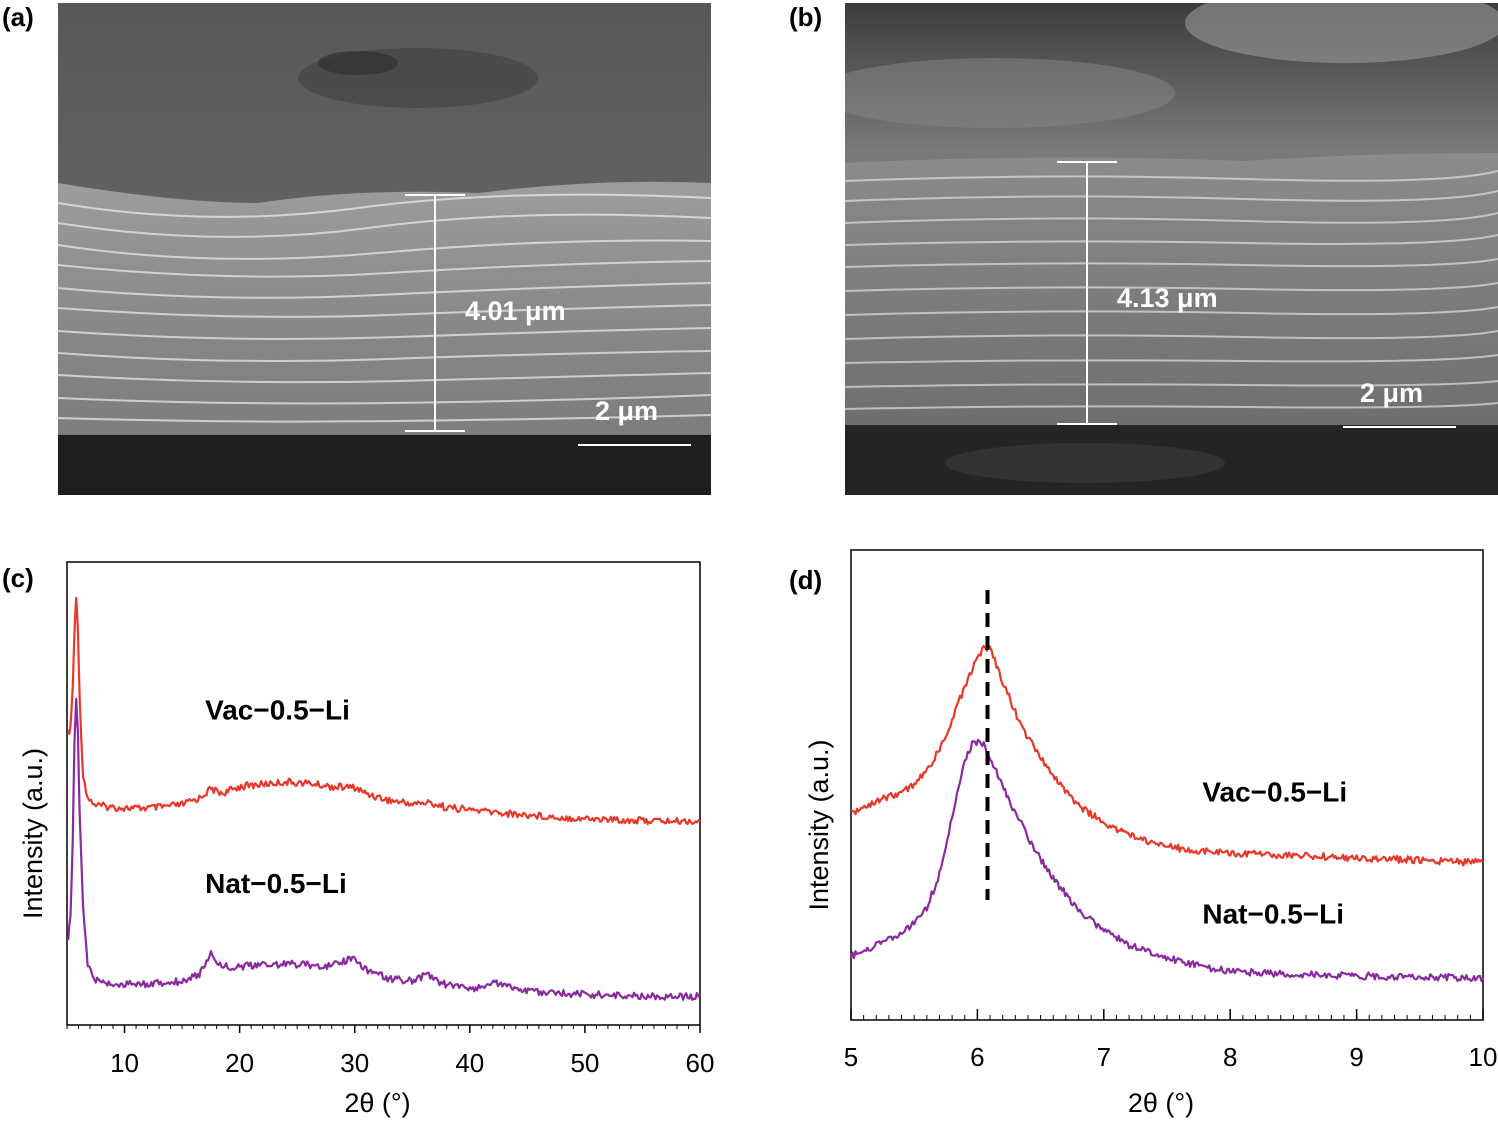 This screenshot has width=1498, height=1124. What do you see at coordinates (239, 1063) in the screenshot?
I see `chart-c-xtick-label: 20` at bounding box center [239, 1063].